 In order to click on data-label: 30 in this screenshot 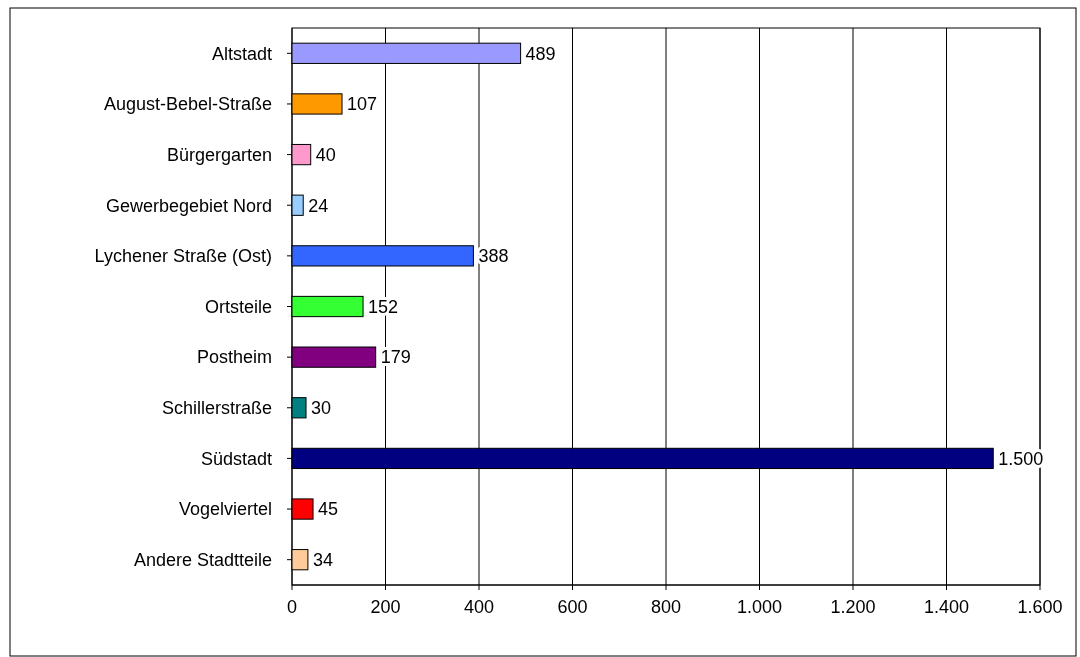, I will do `click(321, 408)`.